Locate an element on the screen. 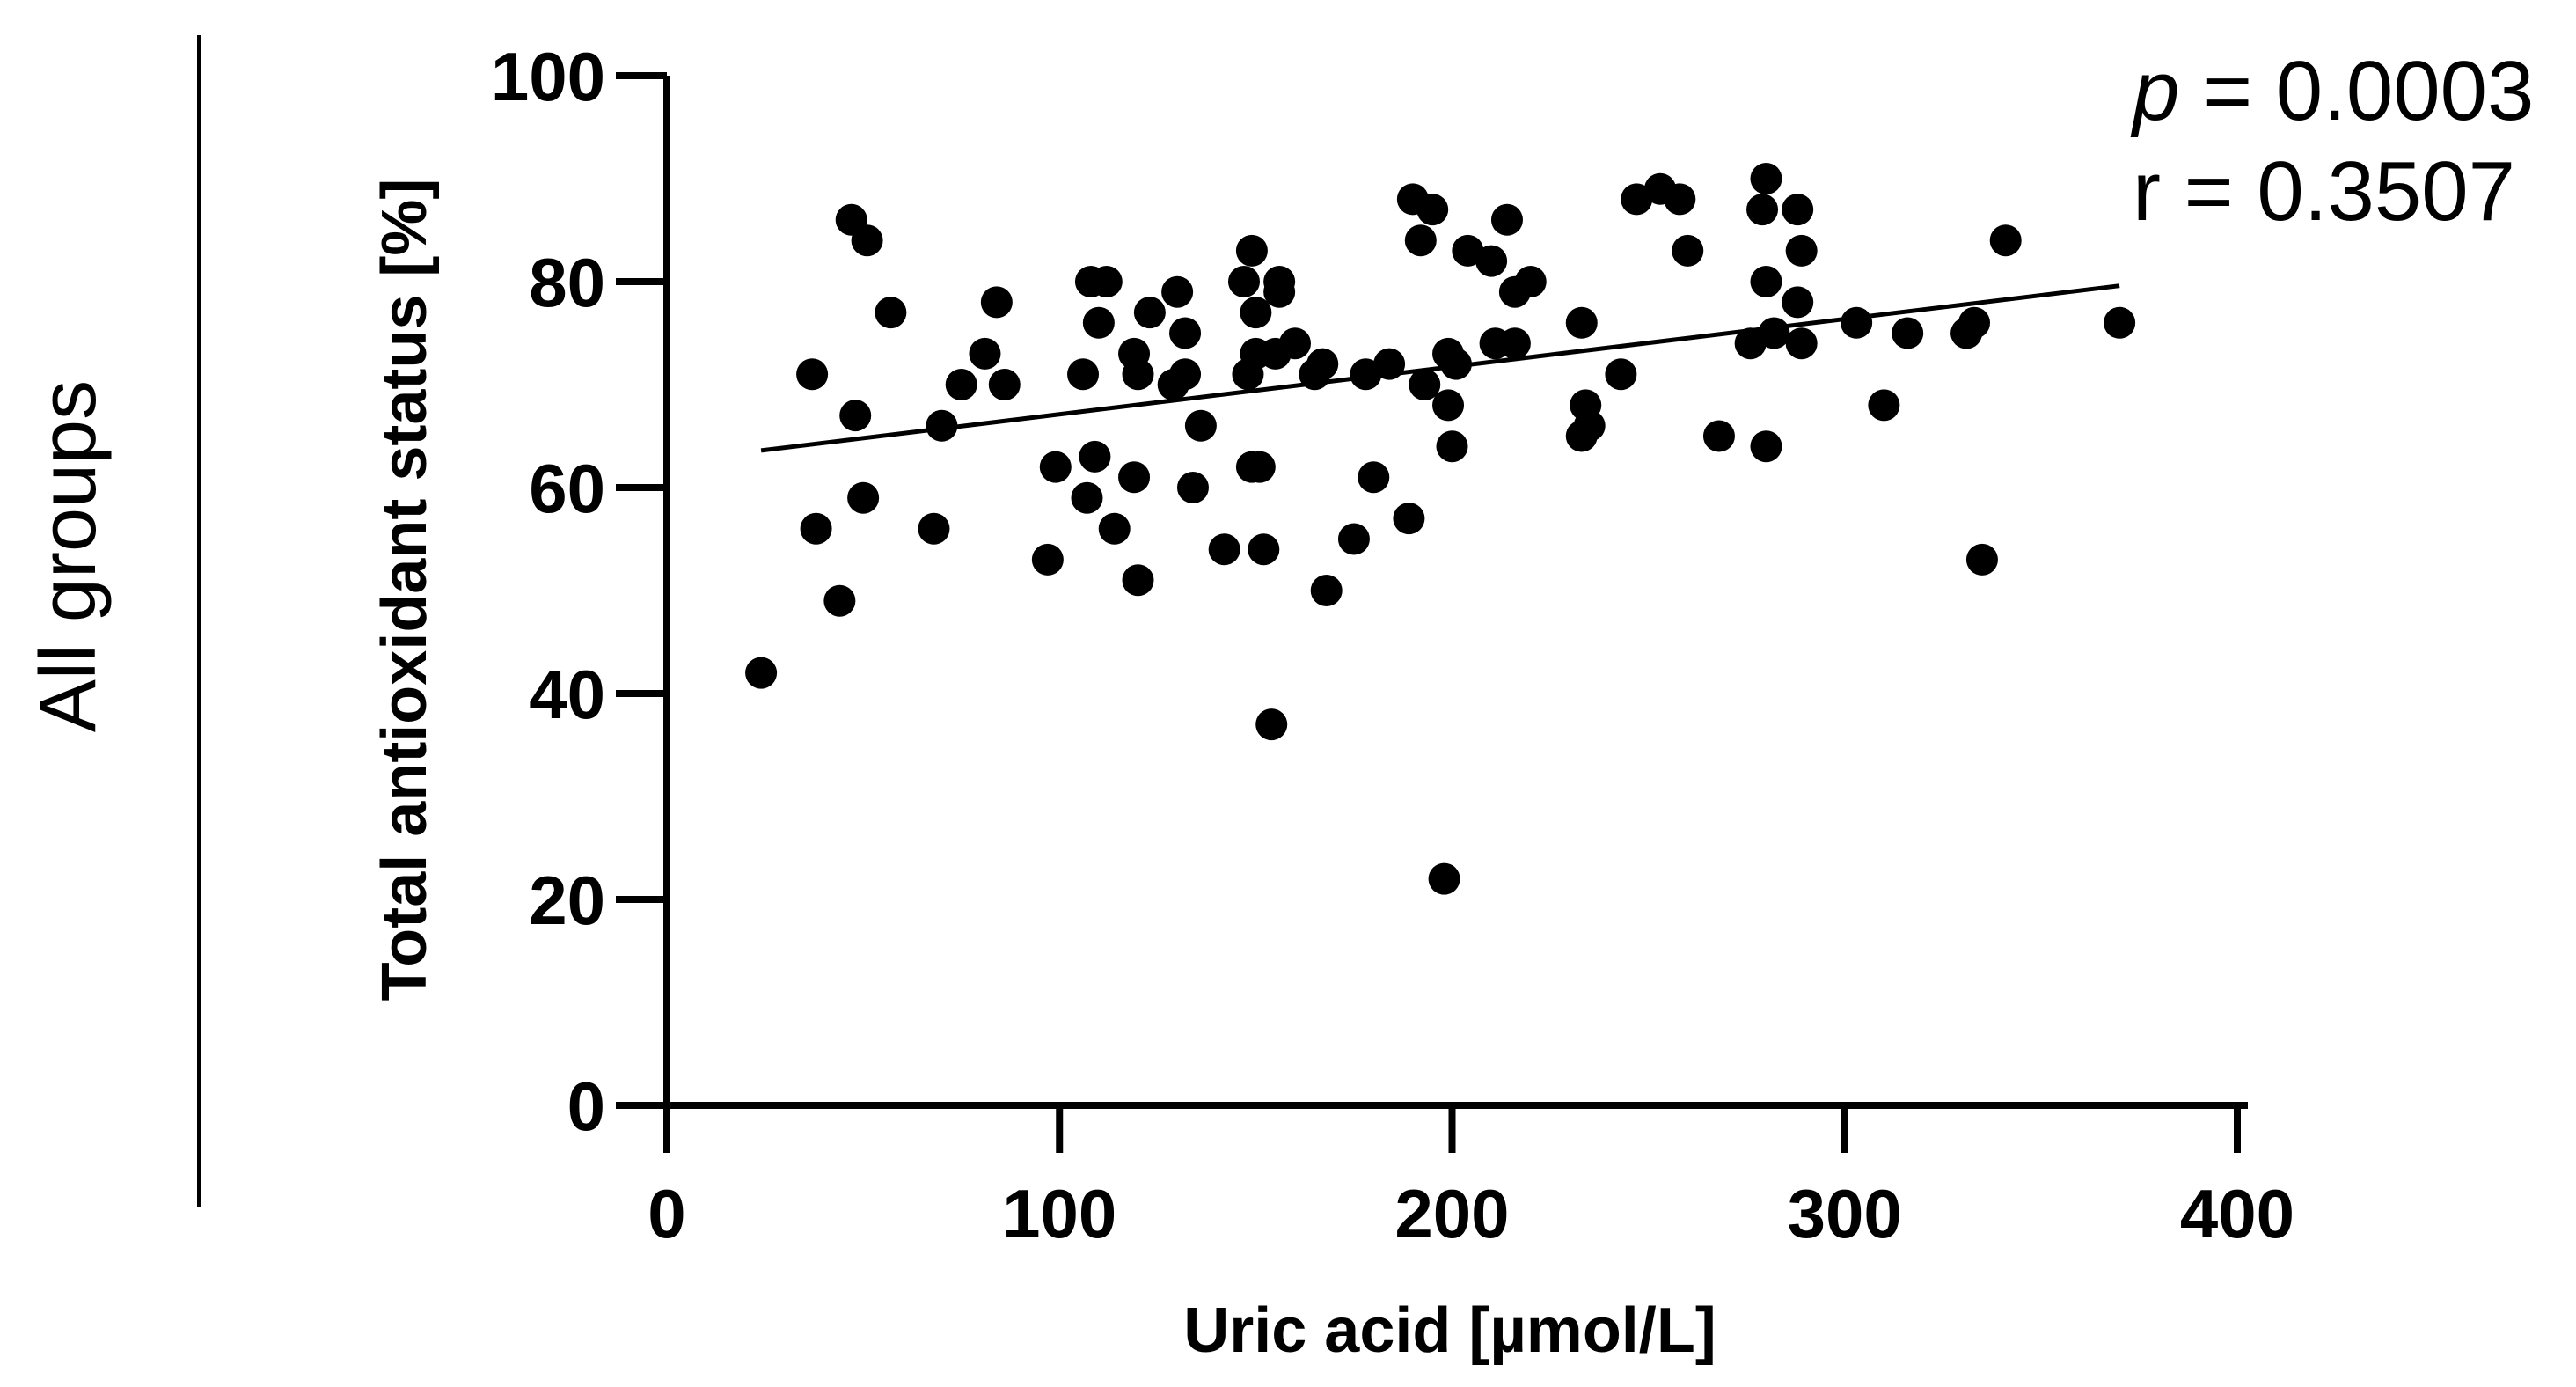 This screenshot has width=2576, height=1387. x-tick-label: 0 is located at coordinates (666, 1213).